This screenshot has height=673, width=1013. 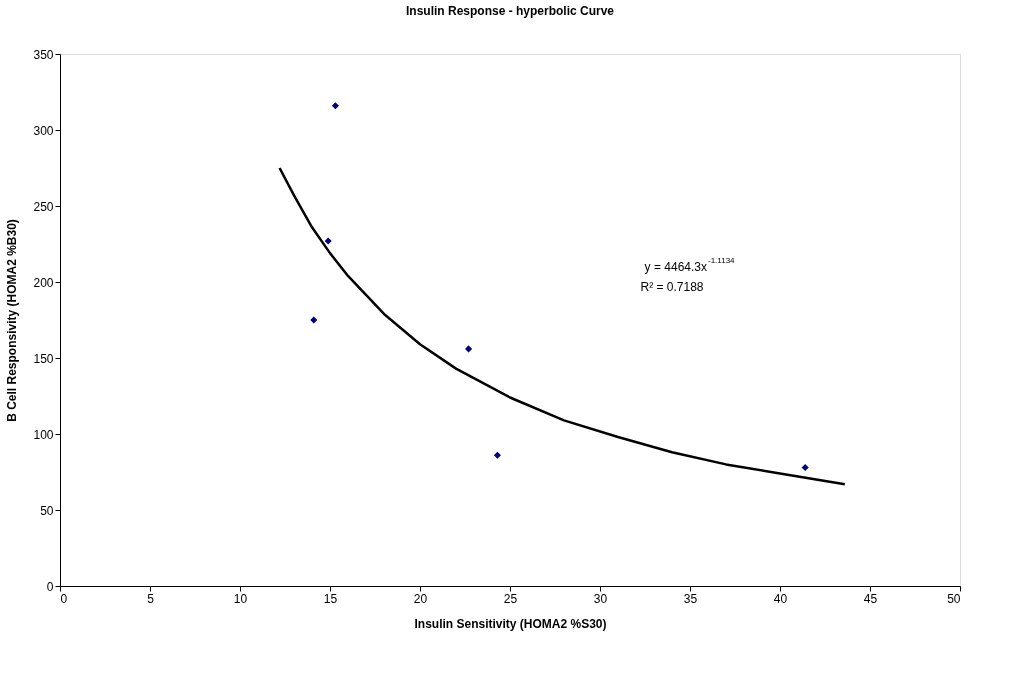 I want to click on y-tick-label: 100, so click(x=43, y=434).